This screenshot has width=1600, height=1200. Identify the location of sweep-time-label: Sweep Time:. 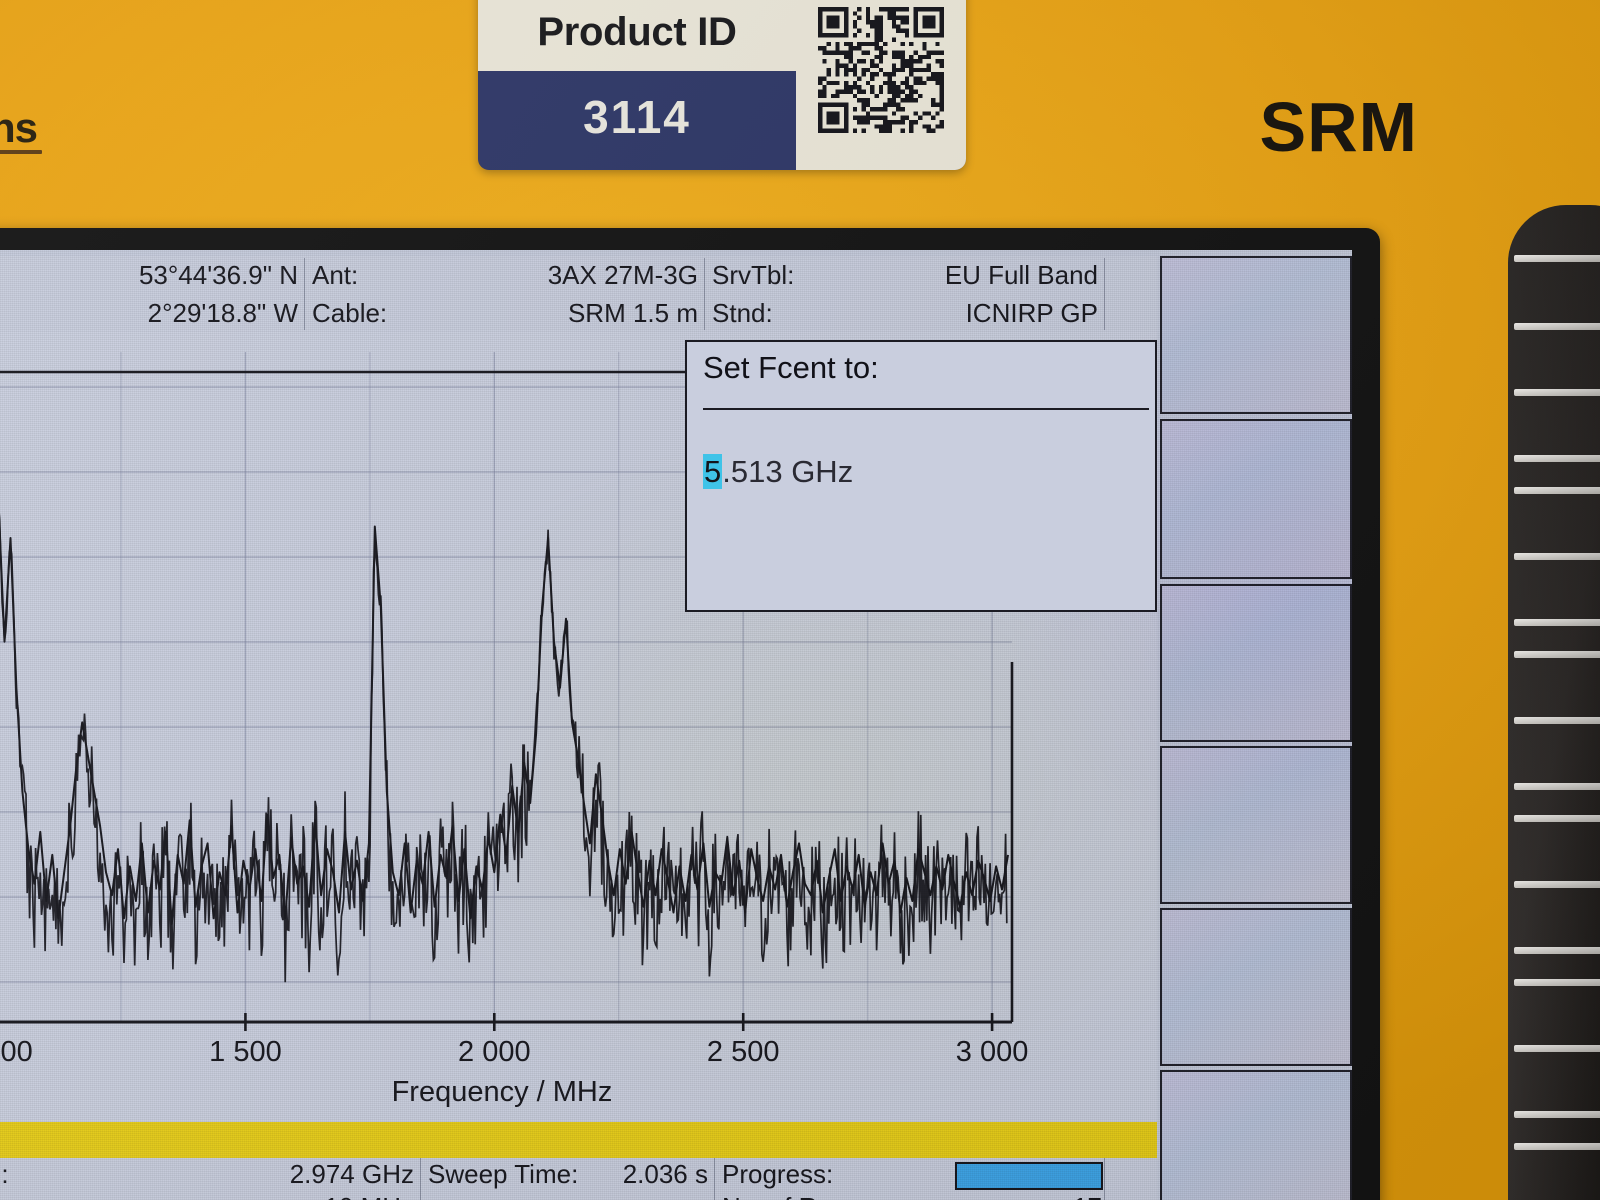
(503, 1174).